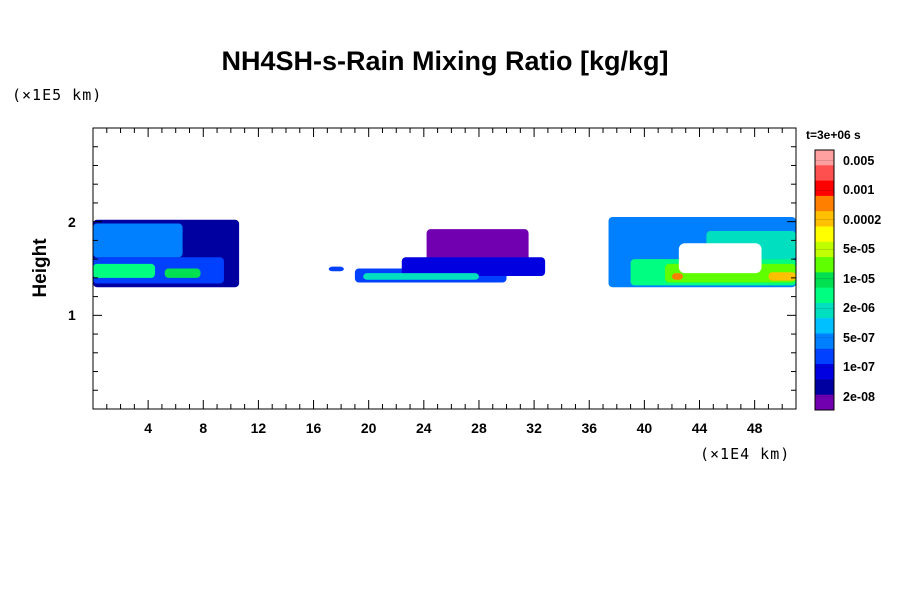 Image resolution: width=900 pixels, height=600 pixels. What do you see at coordinates (754, 428) in the screenshot?
I see `x-tick-label: 48` at bounding box center [754, 428].